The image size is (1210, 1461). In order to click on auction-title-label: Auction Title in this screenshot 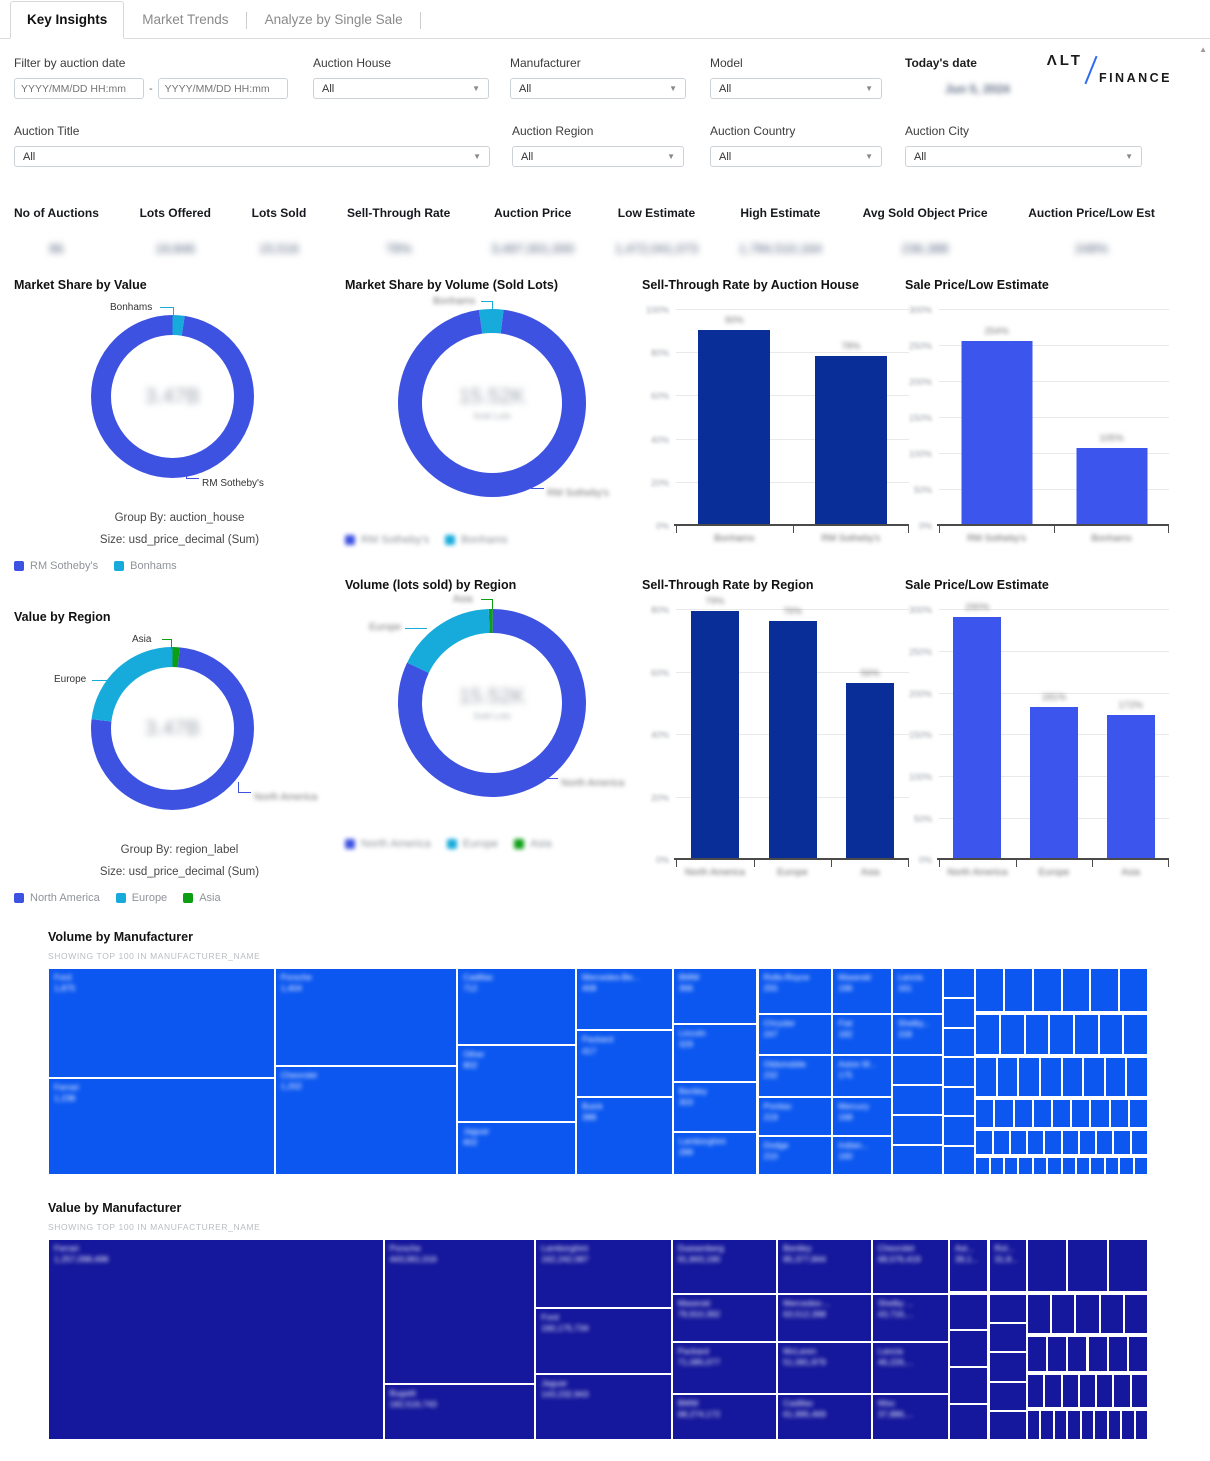, I will do `click(47, 131)`.